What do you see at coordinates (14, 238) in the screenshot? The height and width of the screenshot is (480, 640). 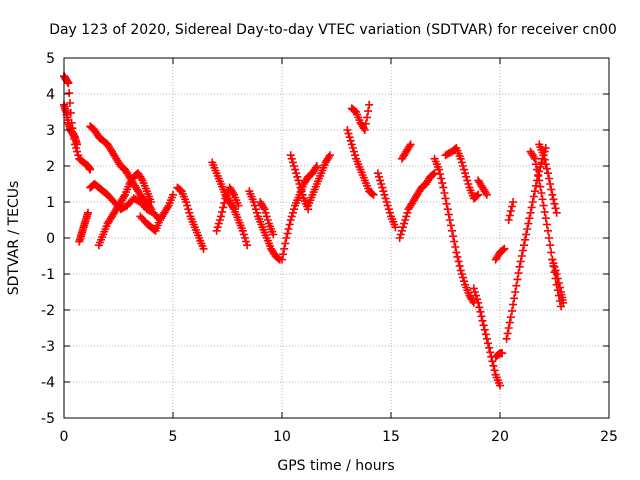 I see `y-axis-label: SDTVAR / TECUs` at bounding box center [14, 238].